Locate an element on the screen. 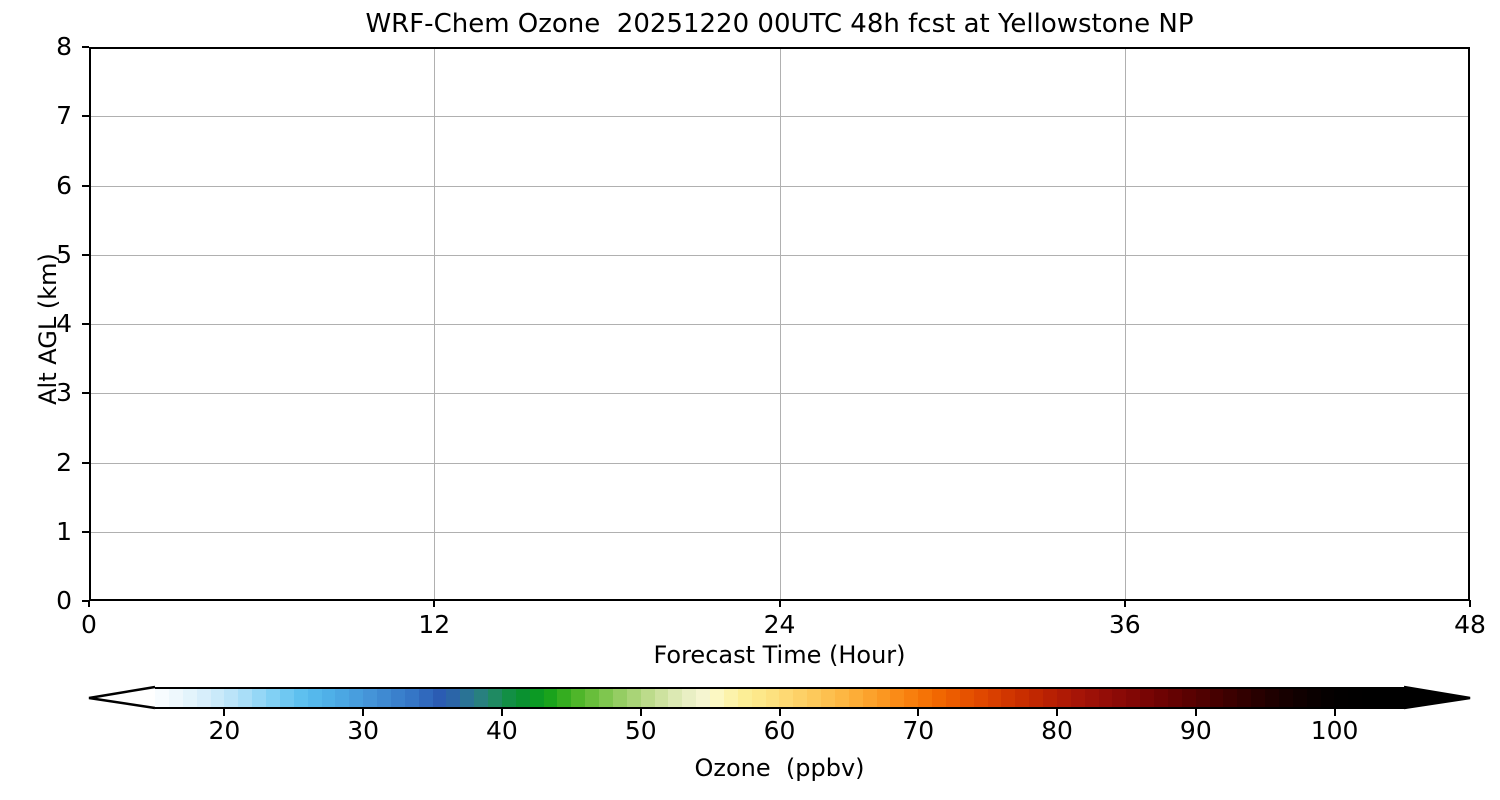 The width and height of the screenshot is (1500, 800). y-tick-label: 6 is located at coordinates (64, 185).